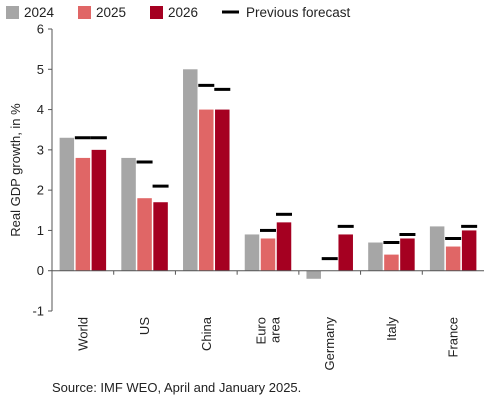 The height and width of the screenshot is (401, 490). I want to click on x-tick-label: France, so click(453, 337).